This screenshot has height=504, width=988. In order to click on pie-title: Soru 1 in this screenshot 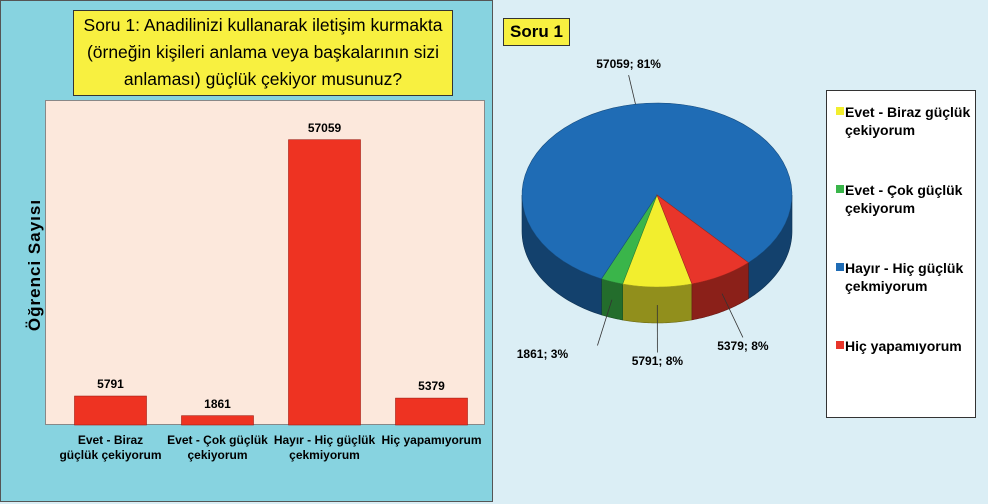, I will do `click(536, 32)`.